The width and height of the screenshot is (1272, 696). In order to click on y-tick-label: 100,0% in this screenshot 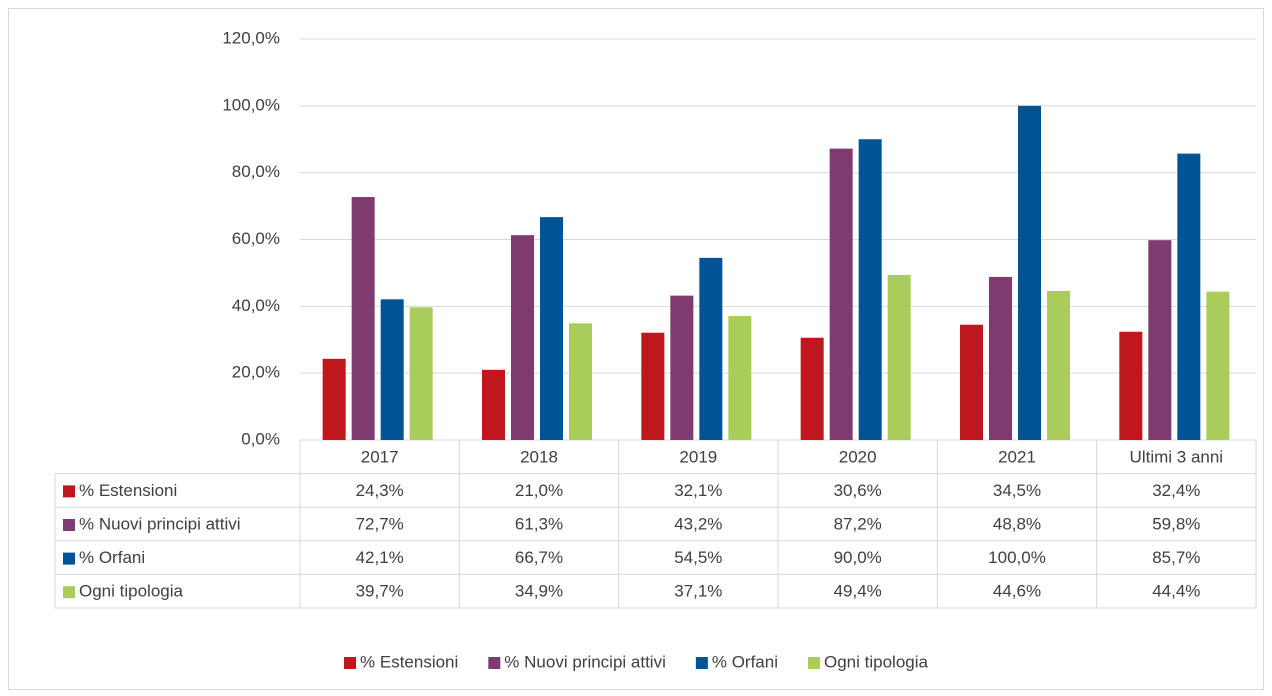, I will do `click(251, 104)`.